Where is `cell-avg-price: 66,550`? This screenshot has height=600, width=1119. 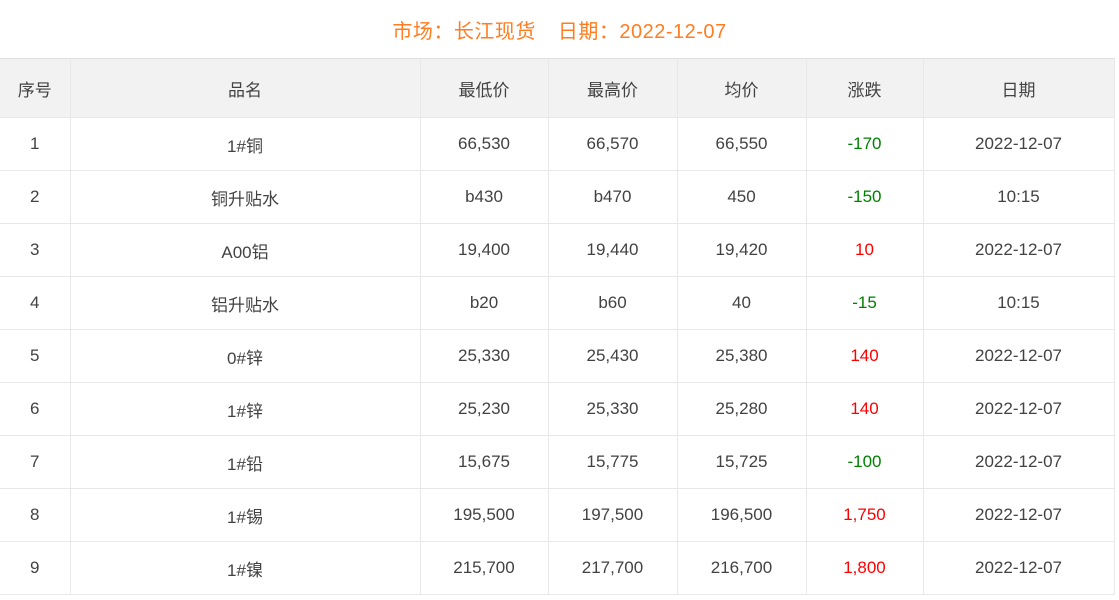 cell-avg-price: 66,550 is located at coordinates (742, 144).